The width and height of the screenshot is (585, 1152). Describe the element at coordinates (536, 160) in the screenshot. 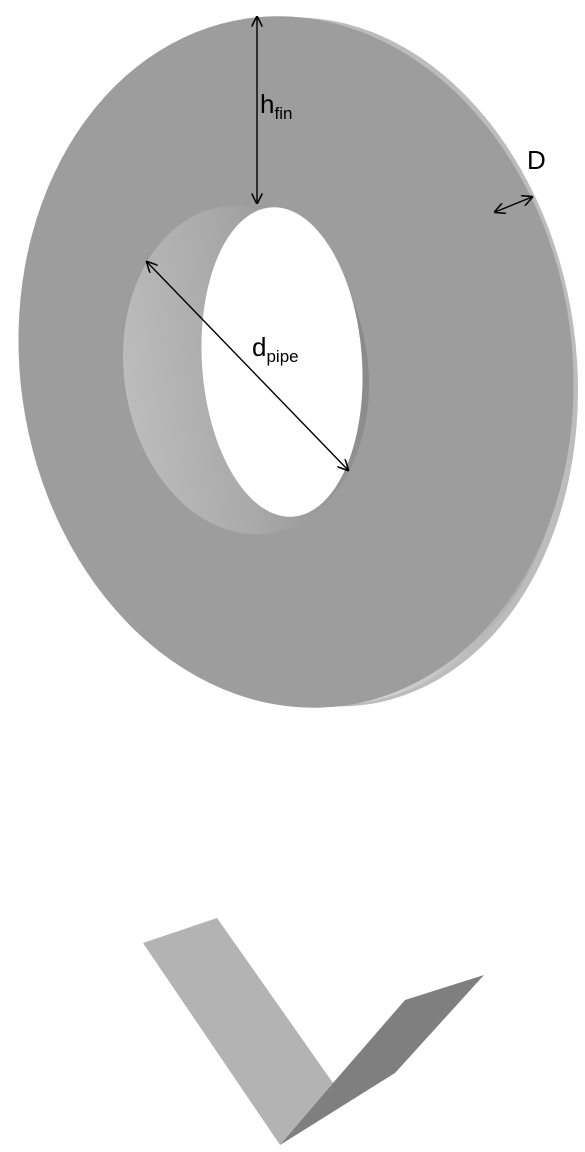

I see `thickness-d-label: D` at that location.